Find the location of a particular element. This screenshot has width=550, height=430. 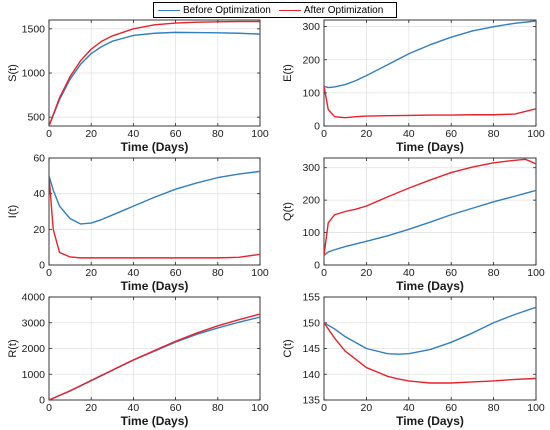

y-axis-label: S(t) is located at coordinates (13, 73).